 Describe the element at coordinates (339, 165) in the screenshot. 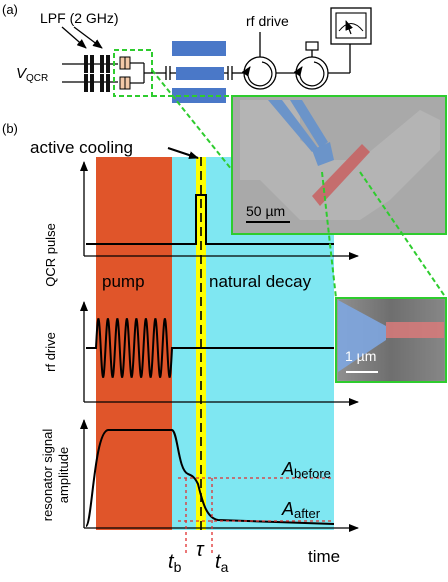

I see `inset-large-micrograph: 50 µm` at that location.